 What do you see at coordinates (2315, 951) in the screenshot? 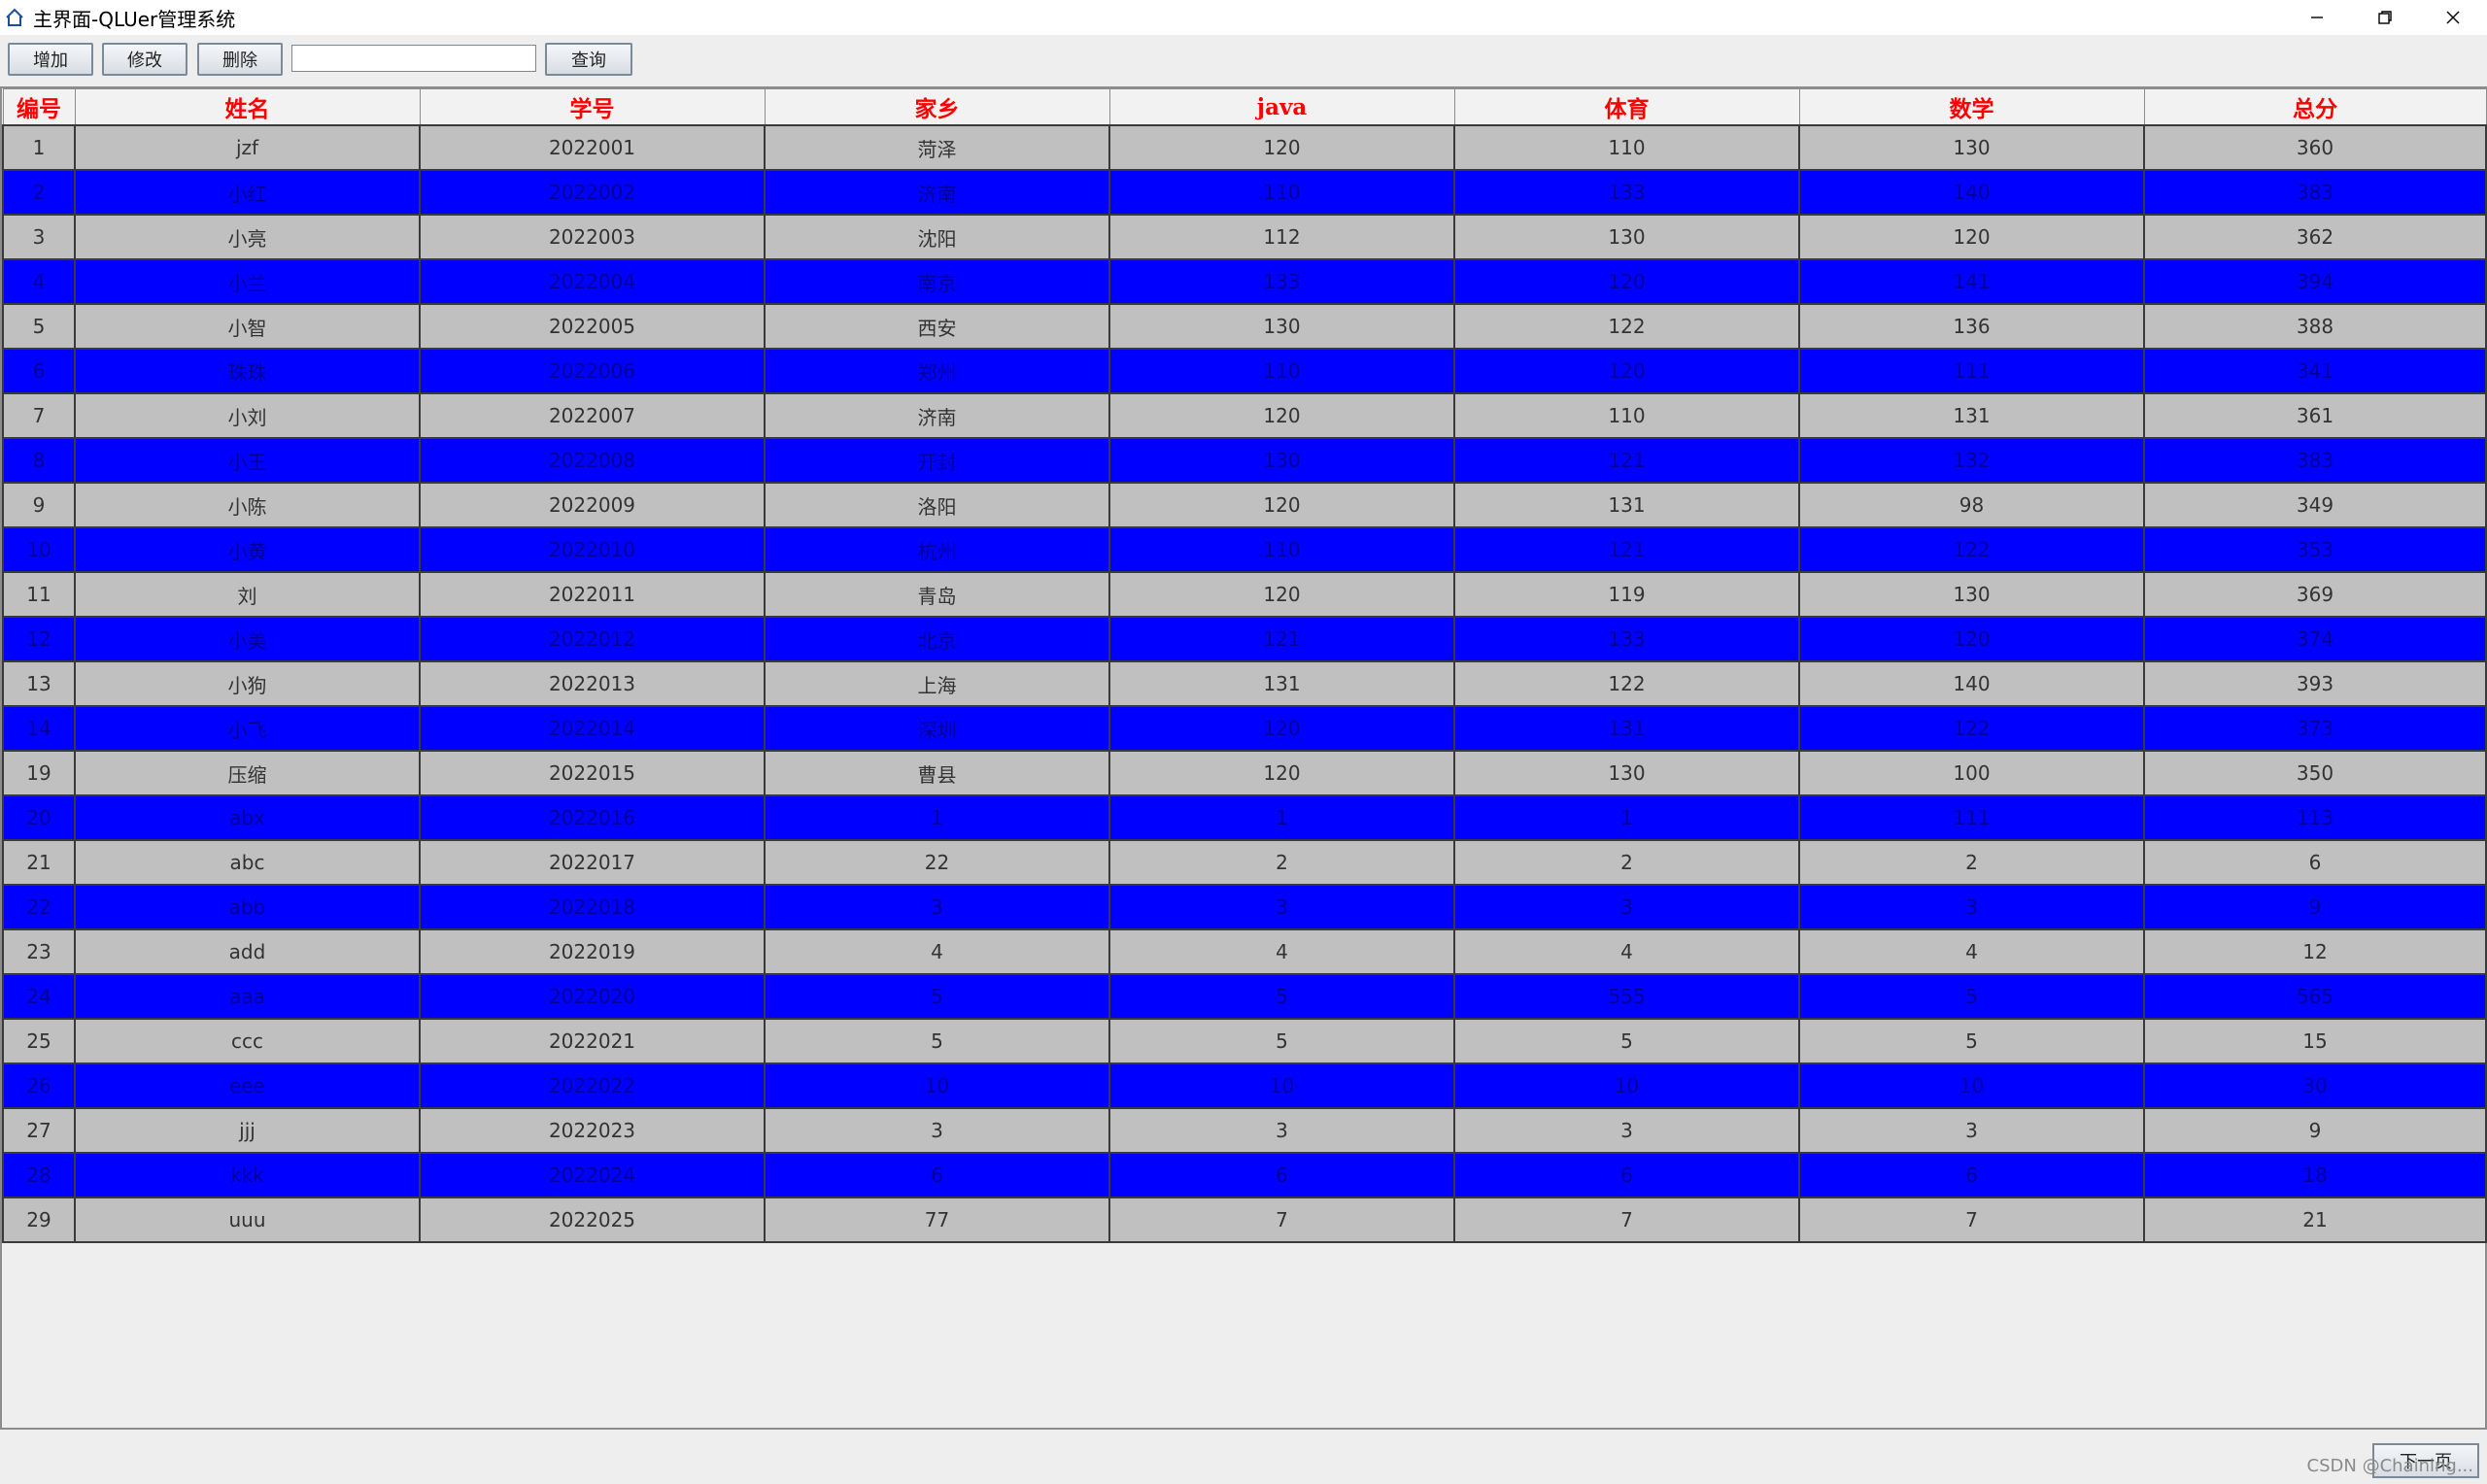
I see `table-cell: 12` at bounding box center [2315, 951].